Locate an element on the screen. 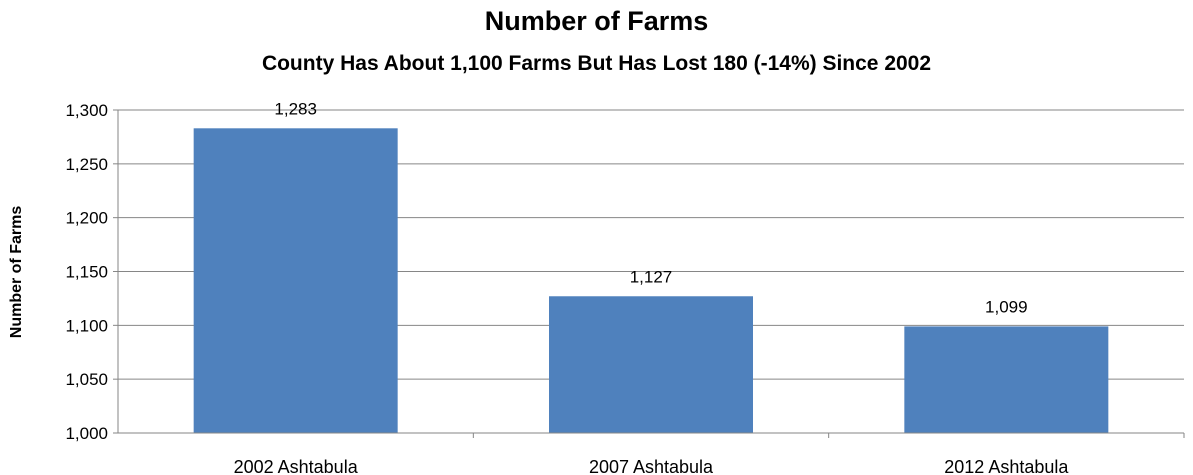  y-tick-label: 1,200 is located at coordinates (86, 218).